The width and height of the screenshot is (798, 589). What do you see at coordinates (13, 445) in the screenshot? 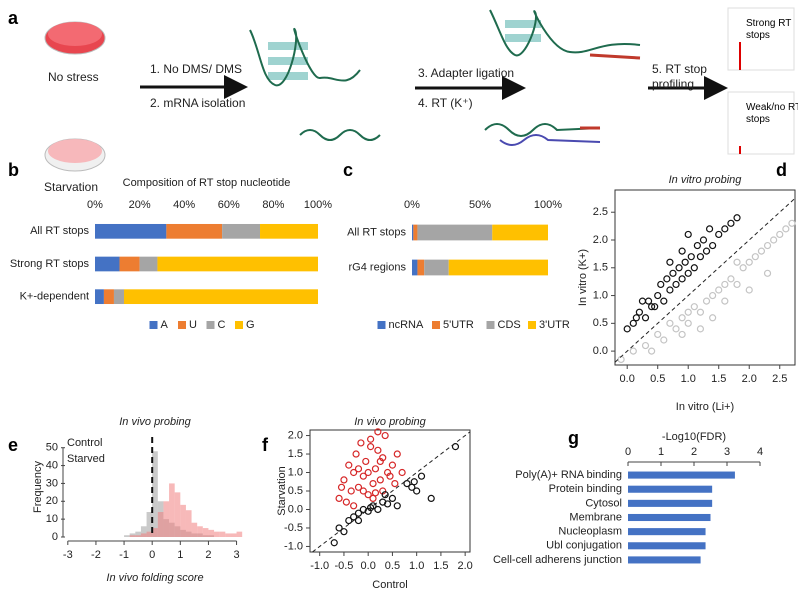
I see `panel-letter: e` at bounding box center [13, 445].